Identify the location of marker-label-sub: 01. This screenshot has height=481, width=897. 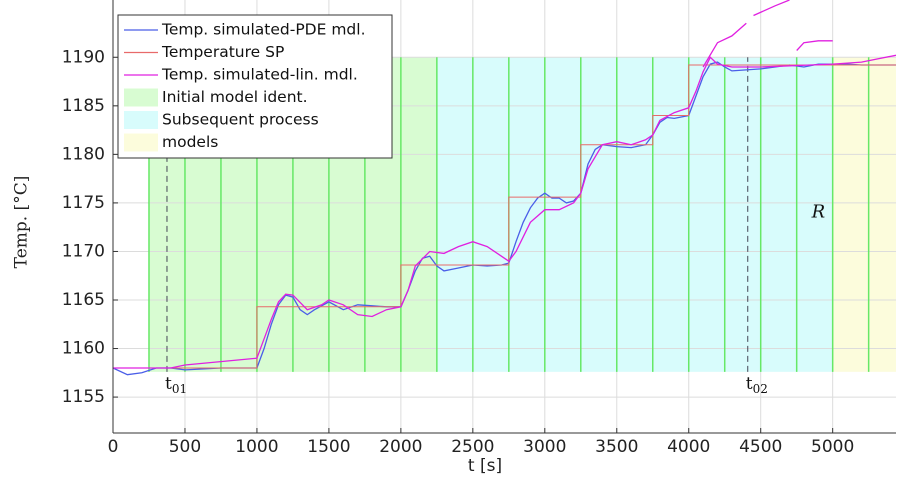
(179, 388).